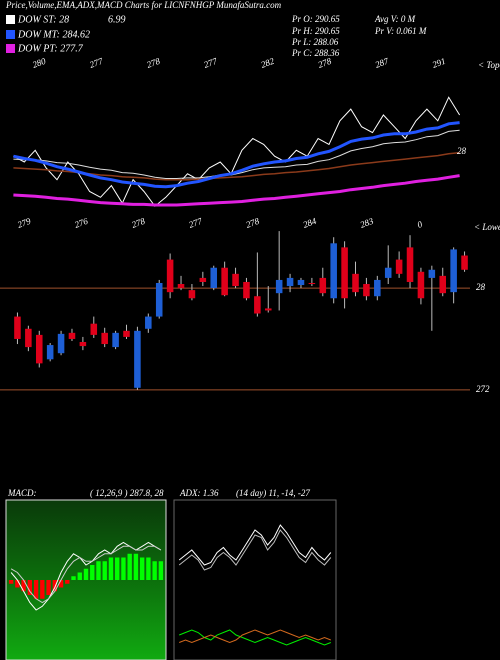 This screenshot has width=500, height=660. I want to click on price-high: Pr H: 290.65, so click(315, 31).